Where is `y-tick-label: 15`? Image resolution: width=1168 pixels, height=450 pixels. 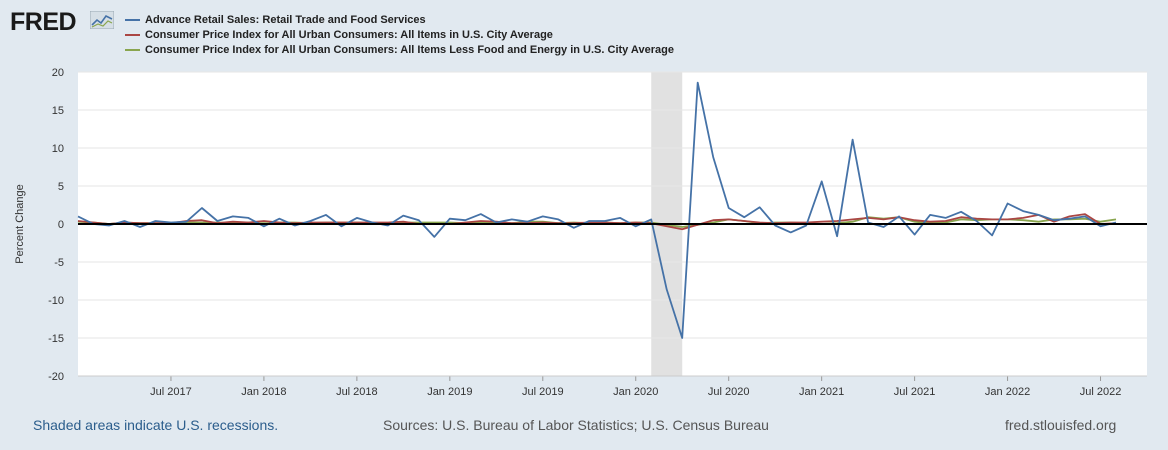
y-tick-label: 15 is located at coordinates (58, 111).